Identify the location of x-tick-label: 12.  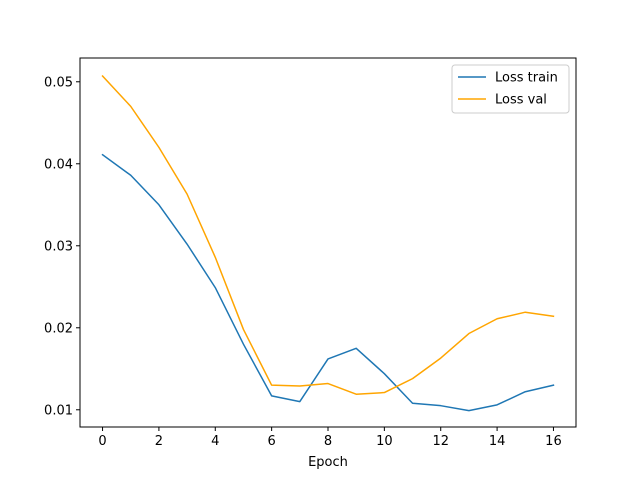
(440, 441).